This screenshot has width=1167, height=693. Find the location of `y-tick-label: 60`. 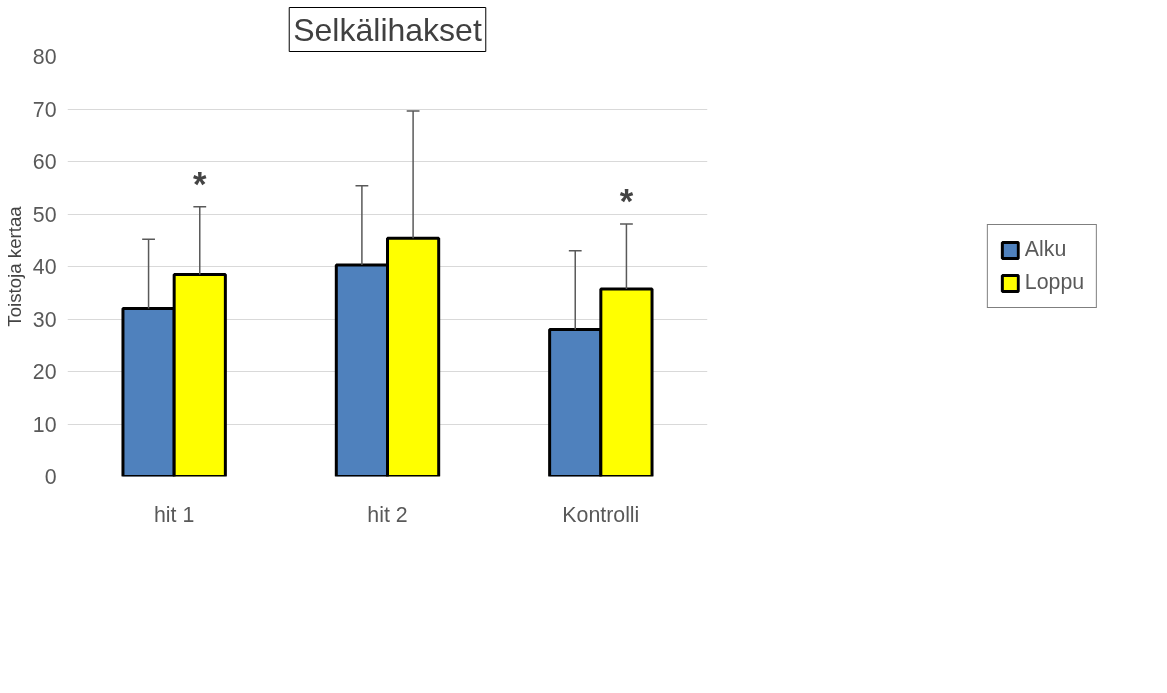

y-tick-label: 60 is located at coordinates (44, 162).